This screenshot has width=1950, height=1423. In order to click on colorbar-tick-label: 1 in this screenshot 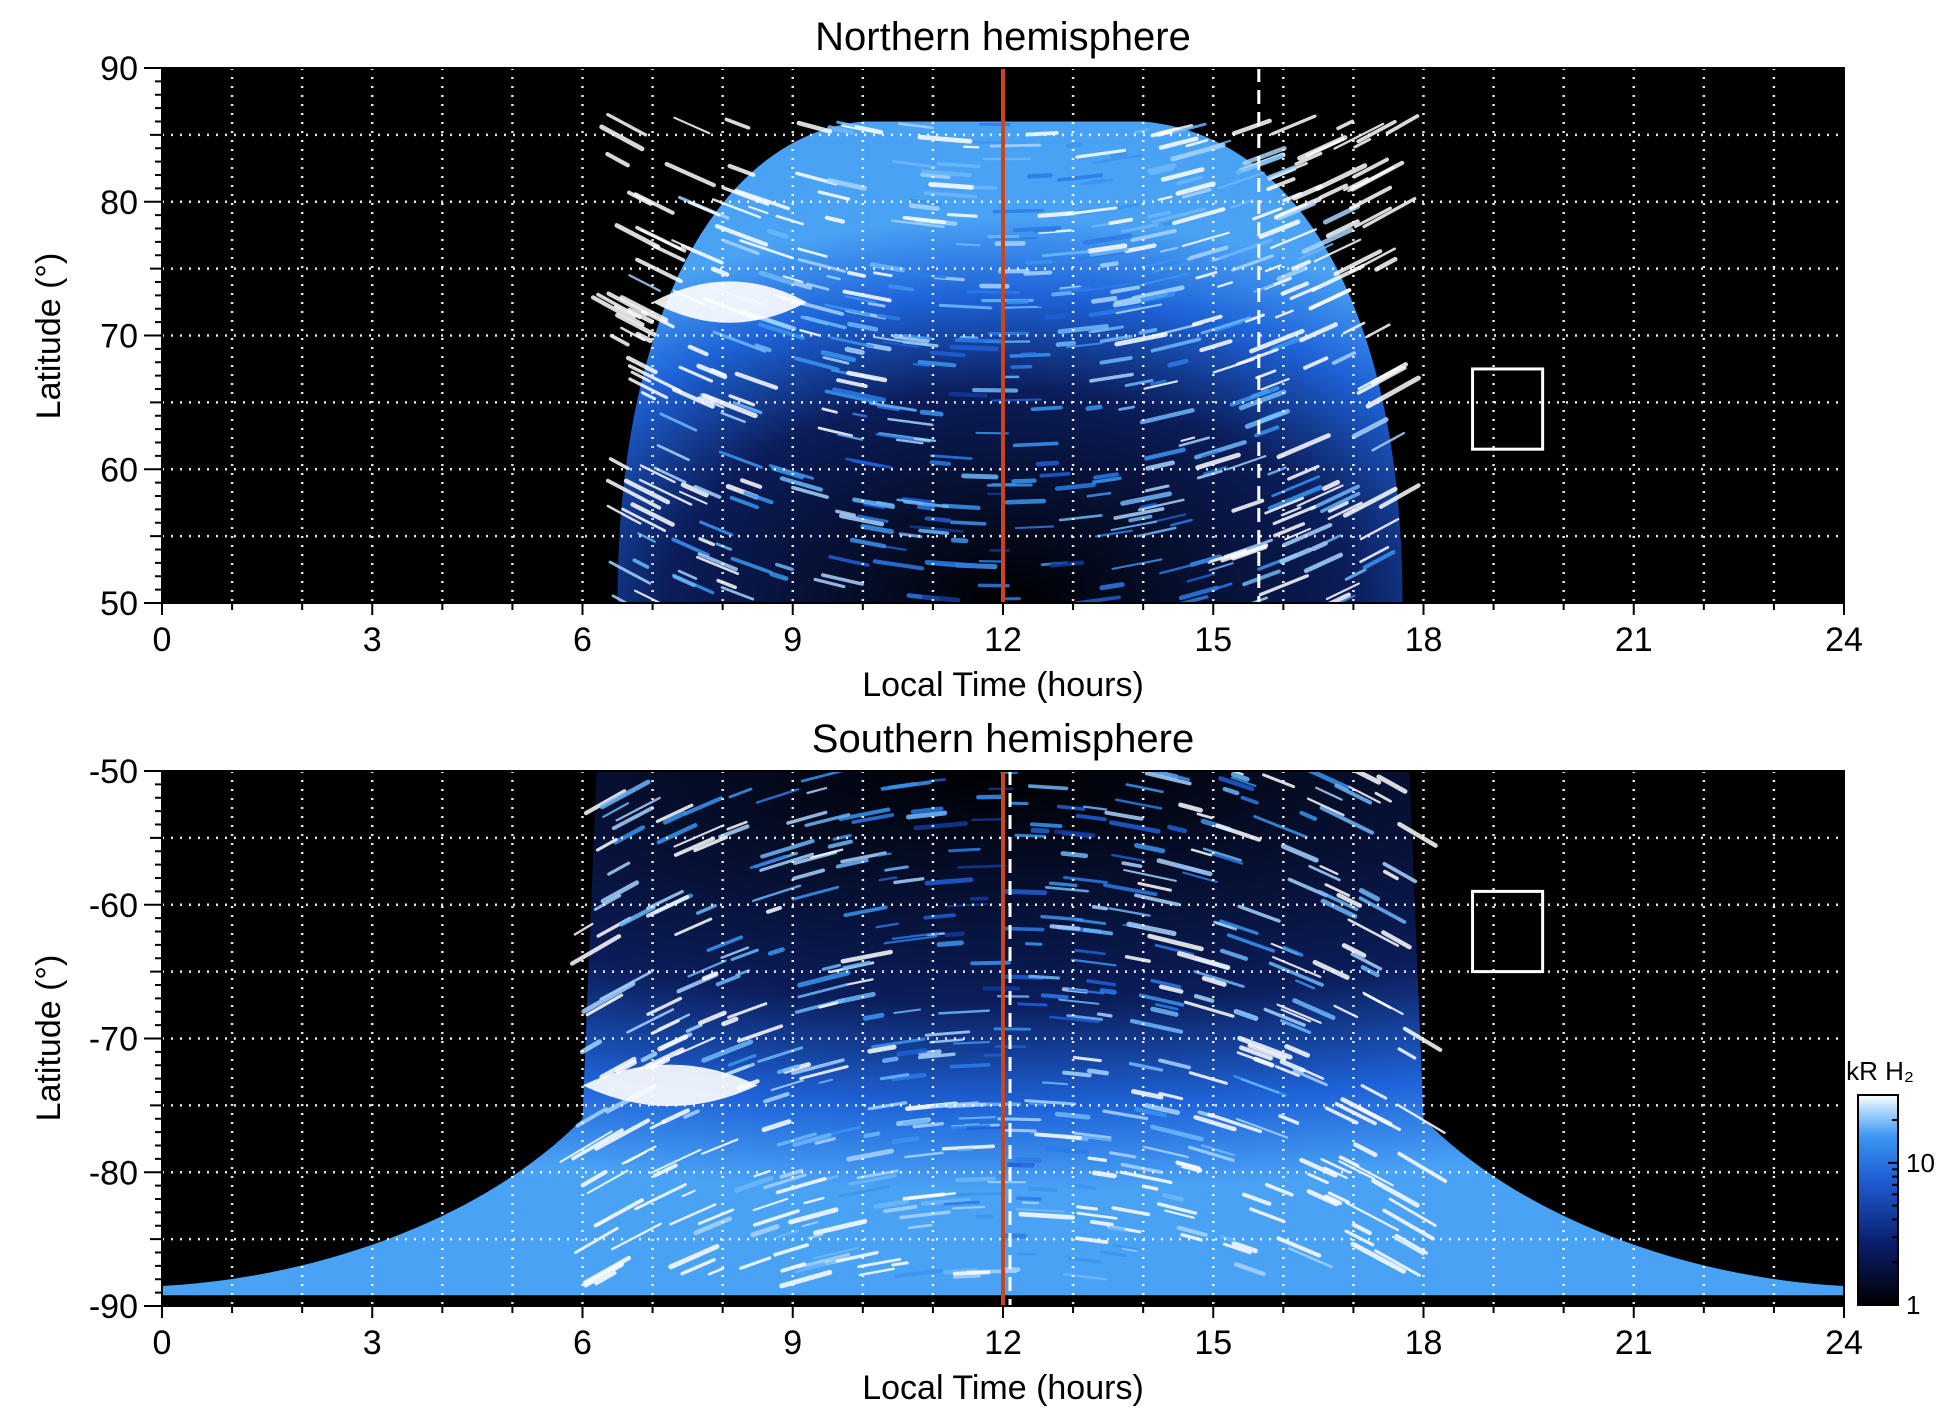, I will do `click(1913, 1305)`.